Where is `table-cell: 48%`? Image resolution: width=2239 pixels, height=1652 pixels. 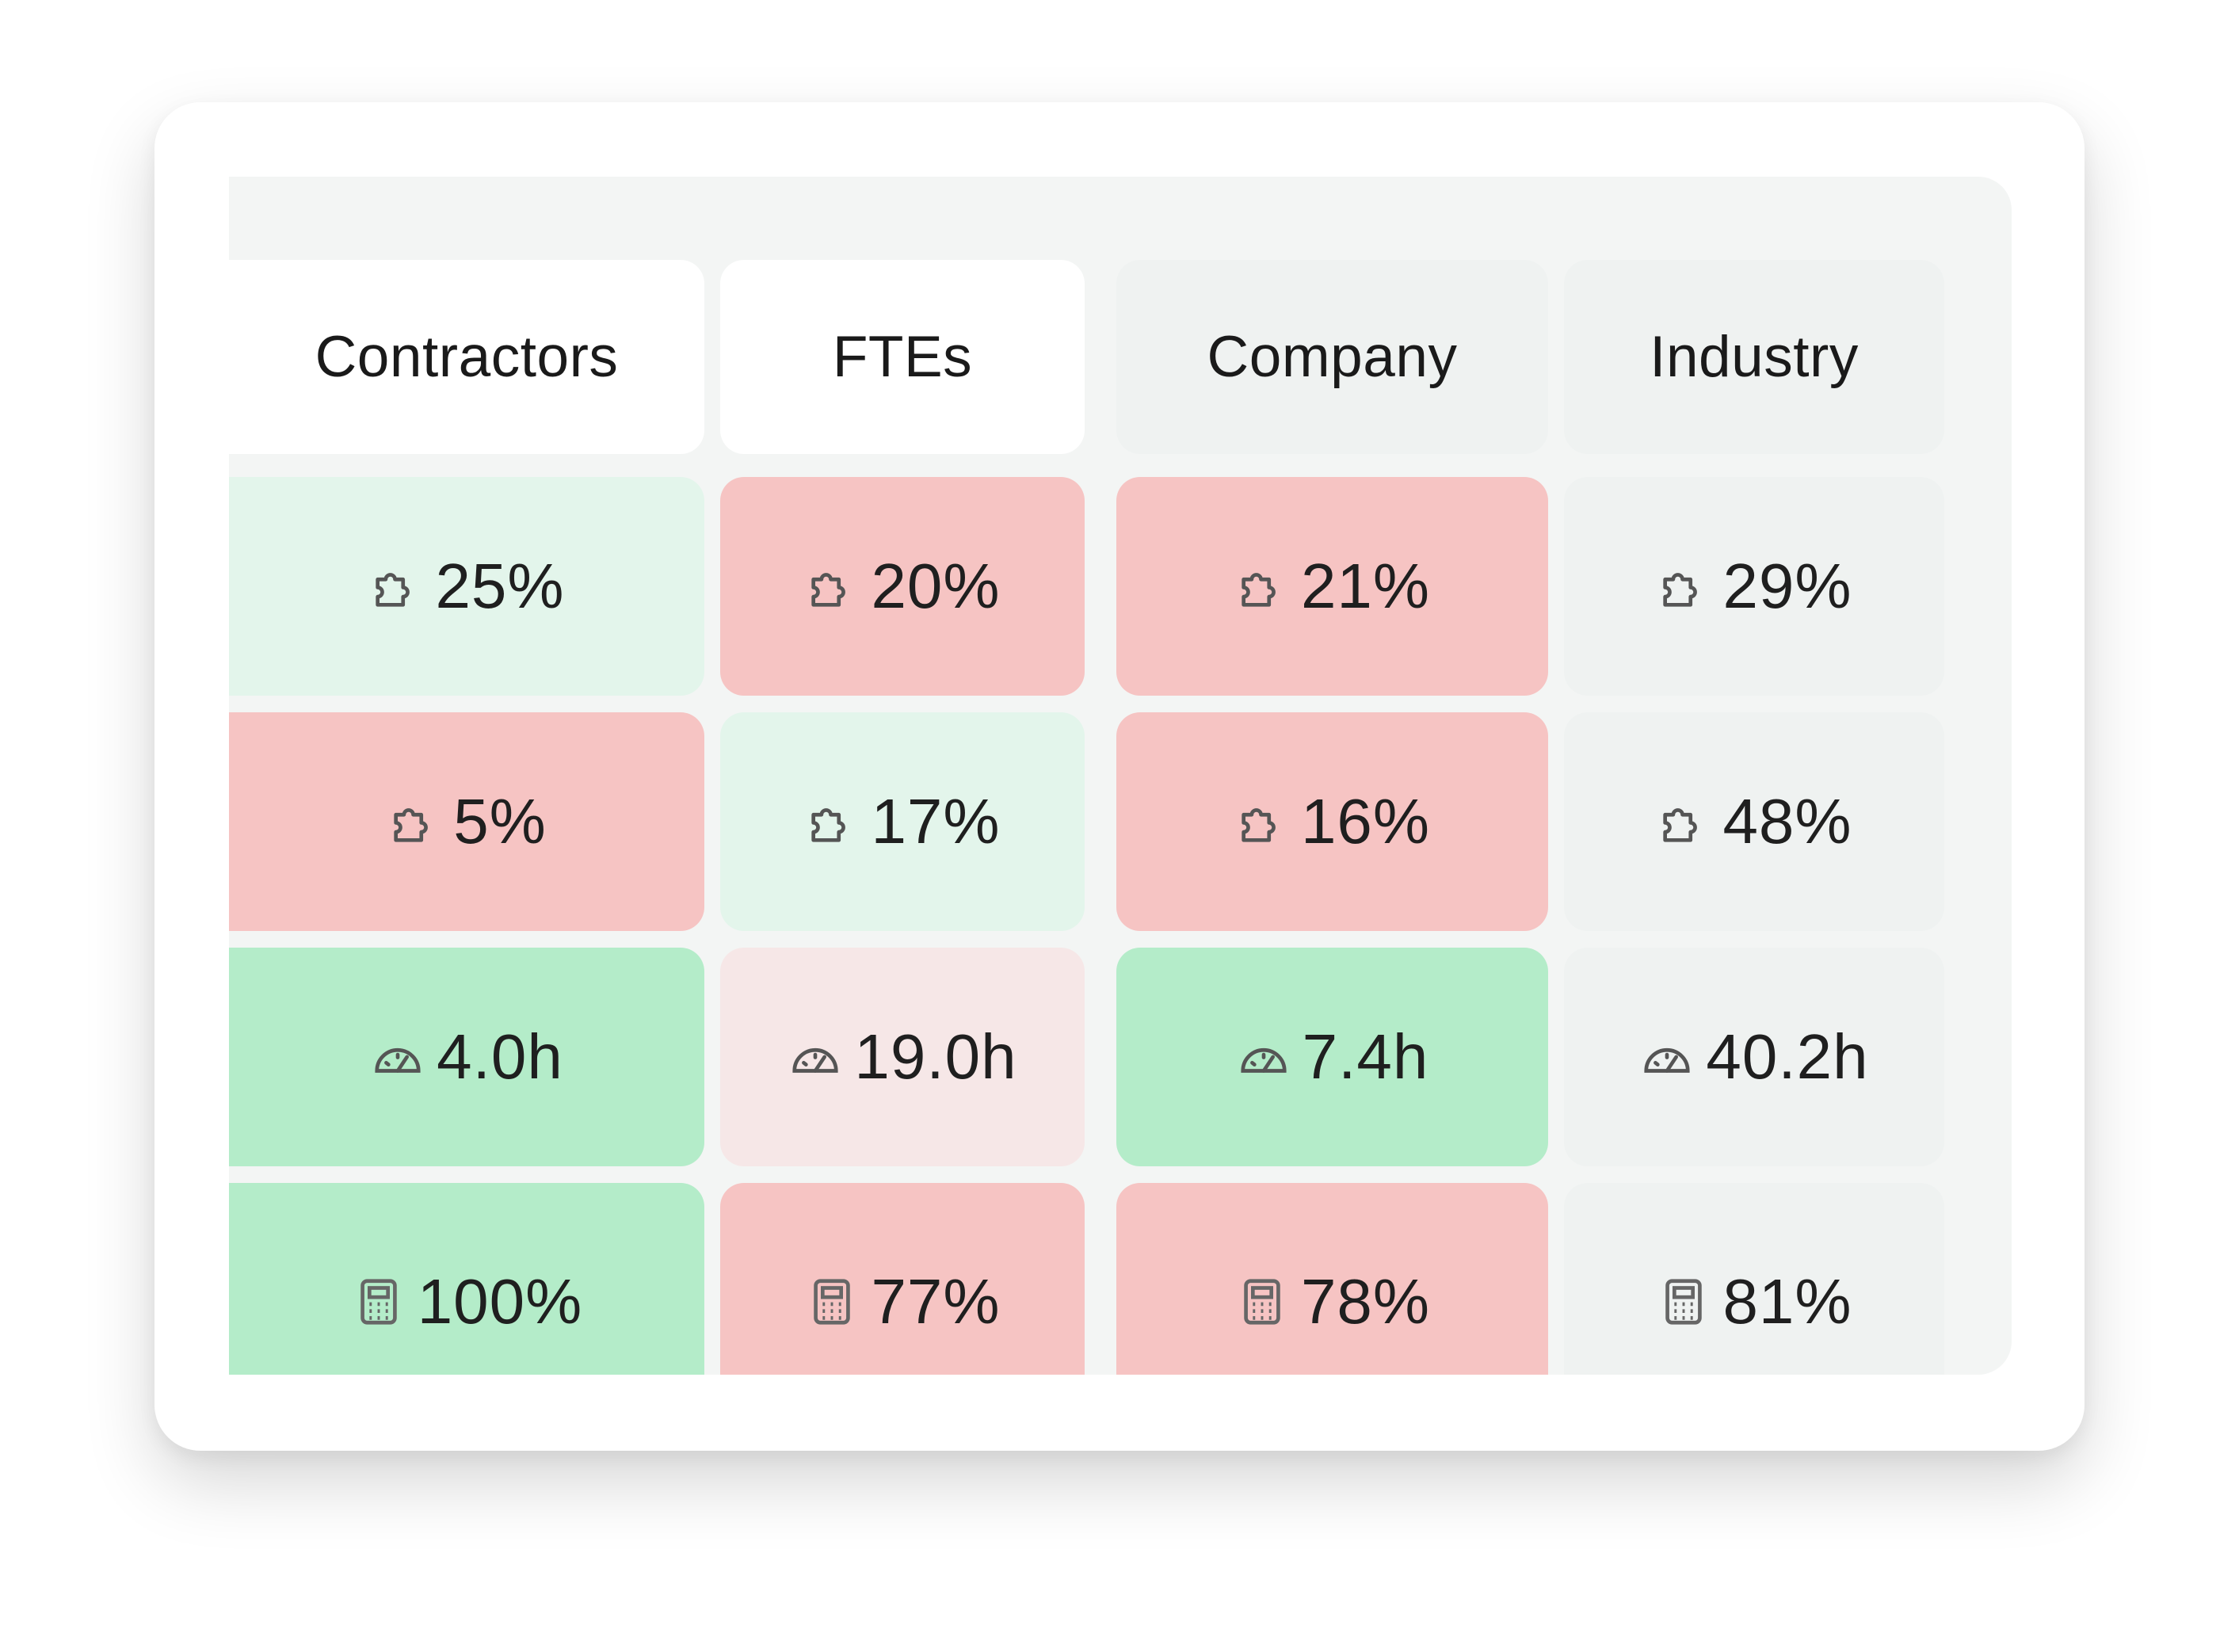 table-cell: 48% is located at coordinates (1754, 821).